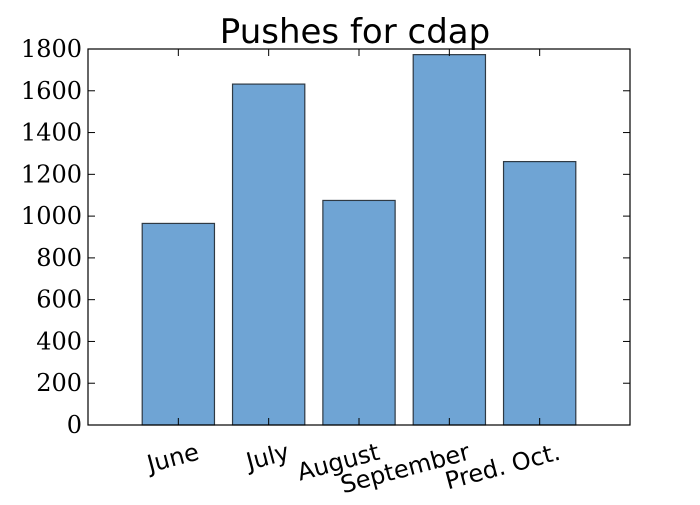 The width and height of the screenshot is (700, 505). What do you see at coordinates (178, 324) in the screenshot?
I see `bar-june` at bounding box center [178, 324].